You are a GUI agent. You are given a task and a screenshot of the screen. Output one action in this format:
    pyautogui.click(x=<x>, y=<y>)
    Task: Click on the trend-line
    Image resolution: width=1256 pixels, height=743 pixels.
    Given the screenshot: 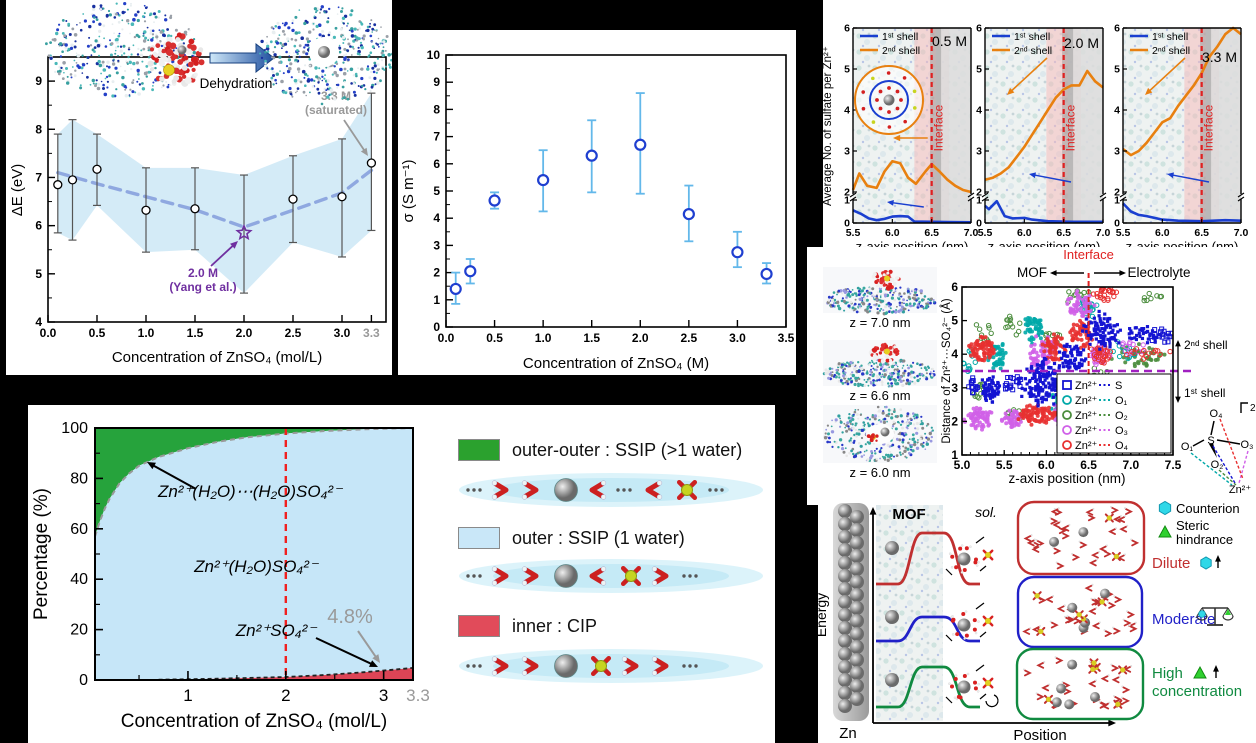 What is the action you would take?
    pyautogui.click(x=215, y=198)
    